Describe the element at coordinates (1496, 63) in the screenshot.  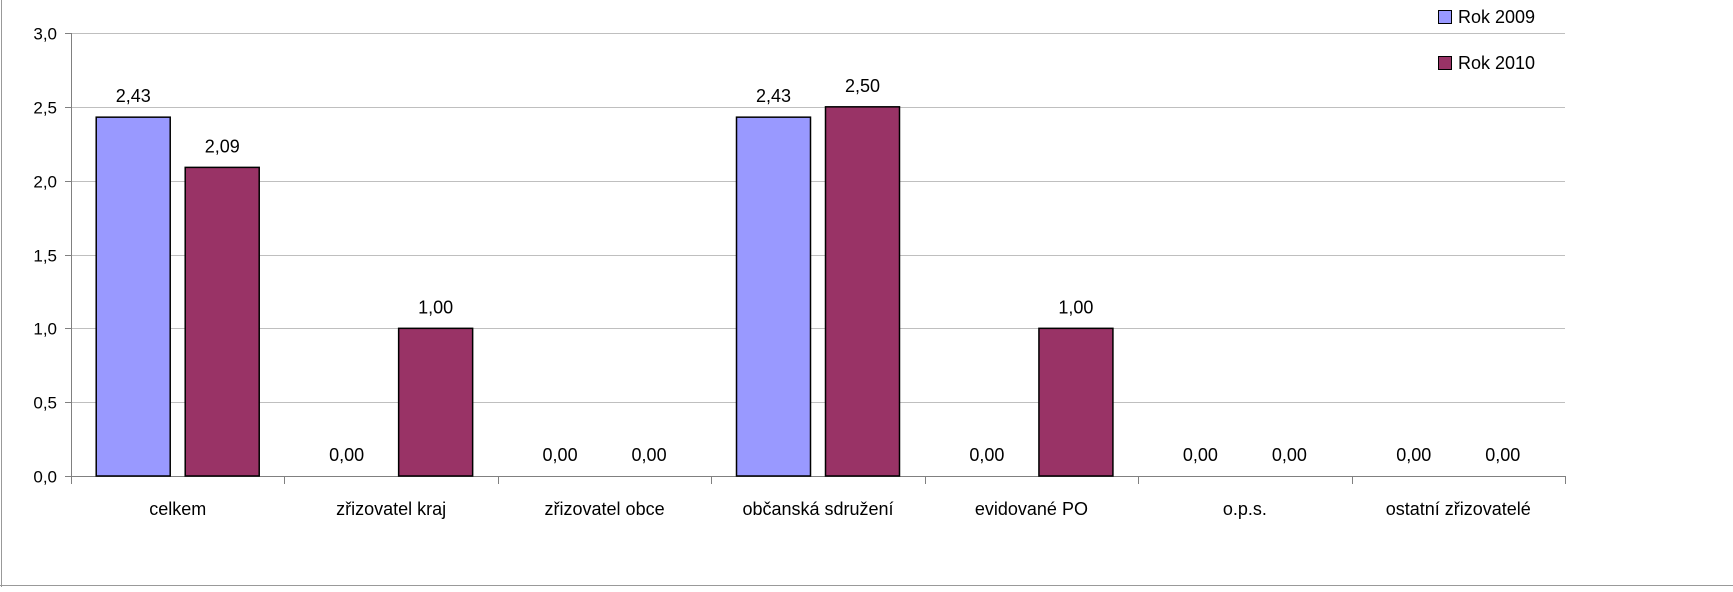
I see `legend-label: Rok 2010` at that location.